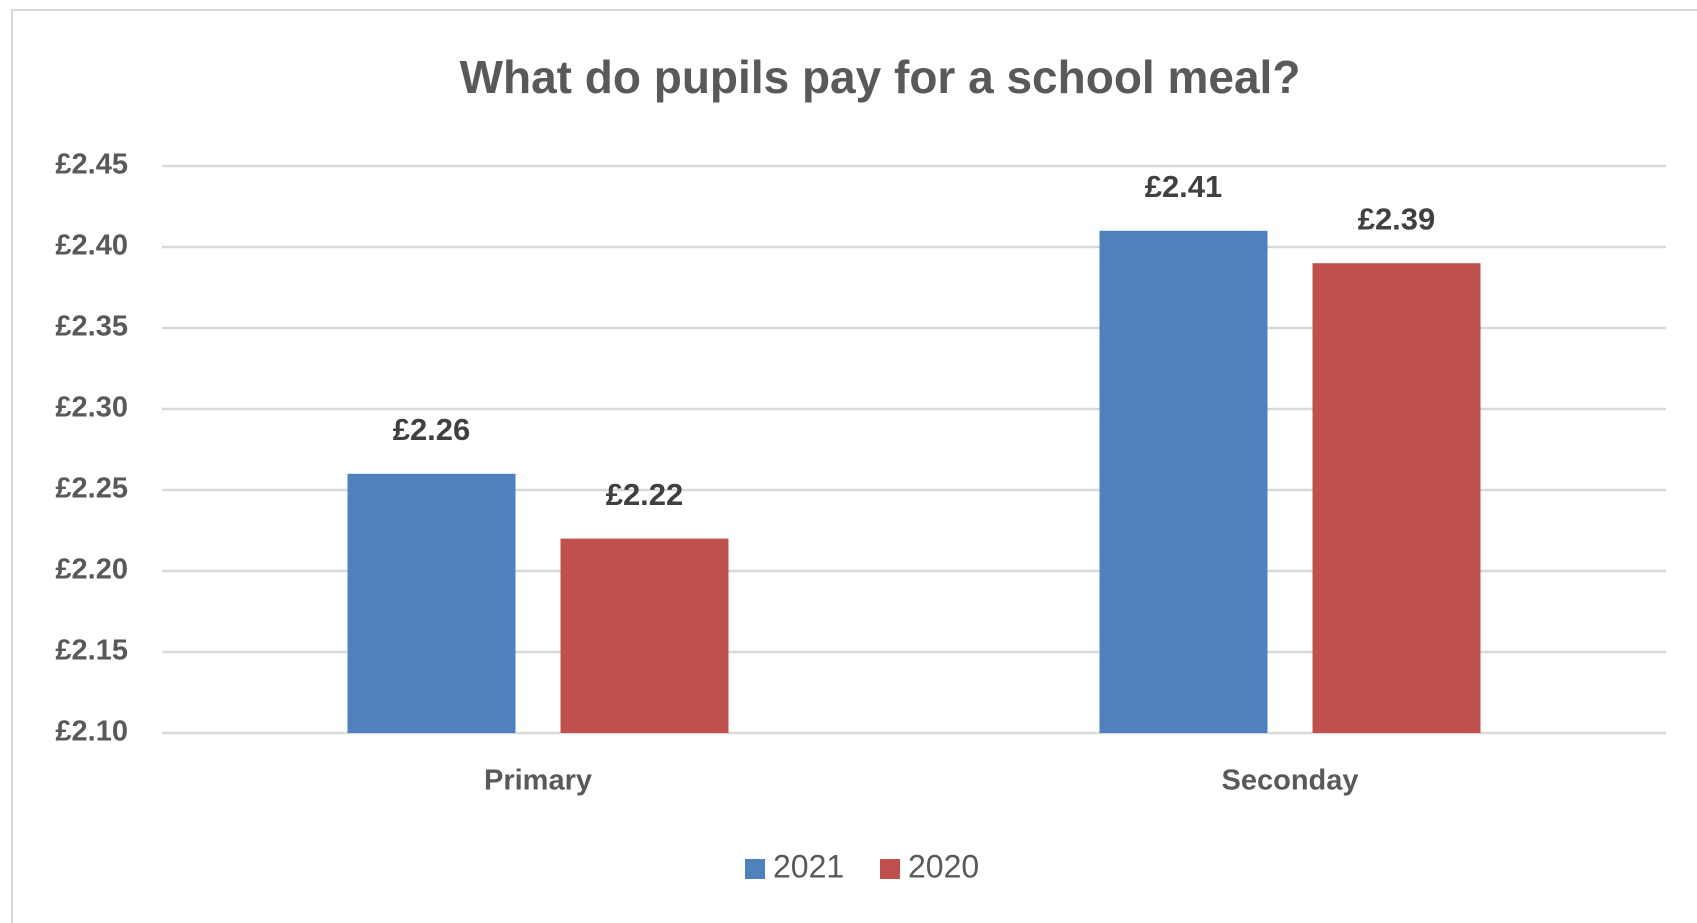  Describe the element at coordinates (1397, 218) in the screenshot. I see `value-label: £2.39` at that location.